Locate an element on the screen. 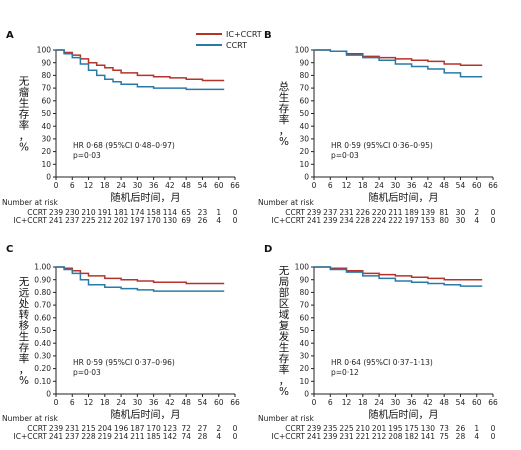 The width and height of the screenshot is (521, 450). risk-value: 212 is located at coordinates (379, 436).